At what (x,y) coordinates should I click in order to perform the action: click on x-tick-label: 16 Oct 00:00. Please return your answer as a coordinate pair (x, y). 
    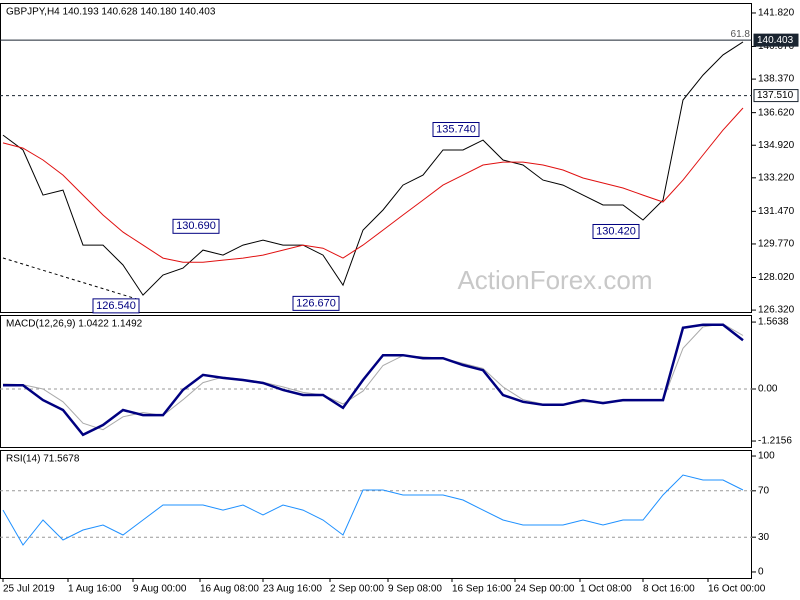
    Looking at the image, I should click on (737, 589).